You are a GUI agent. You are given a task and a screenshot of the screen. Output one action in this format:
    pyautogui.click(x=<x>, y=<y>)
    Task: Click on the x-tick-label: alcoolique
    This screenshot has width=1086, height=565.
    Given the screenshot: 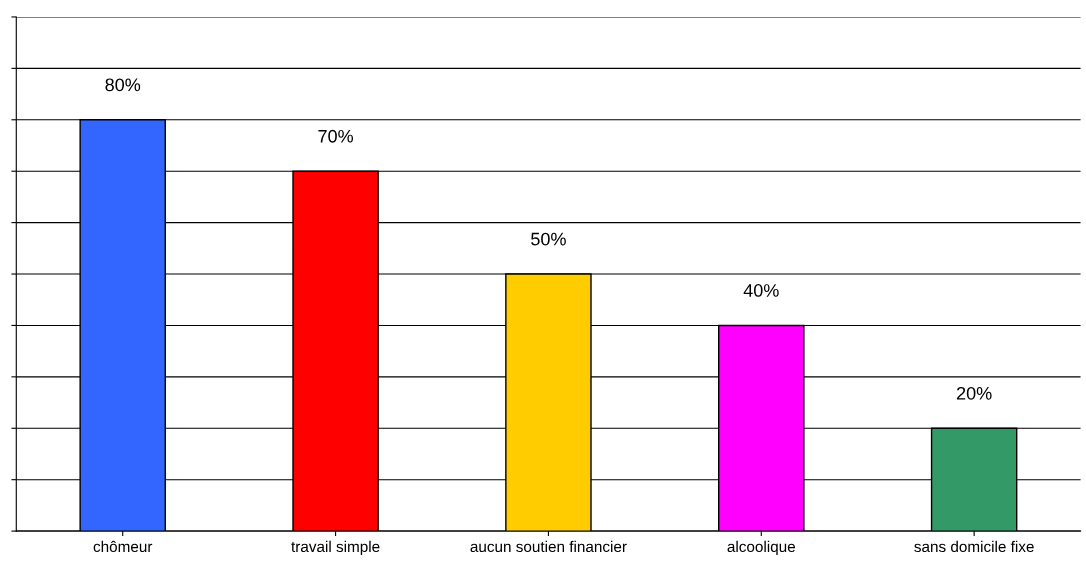 What is the action you would take?
    pyautogui.click(x=761, y=548)
    